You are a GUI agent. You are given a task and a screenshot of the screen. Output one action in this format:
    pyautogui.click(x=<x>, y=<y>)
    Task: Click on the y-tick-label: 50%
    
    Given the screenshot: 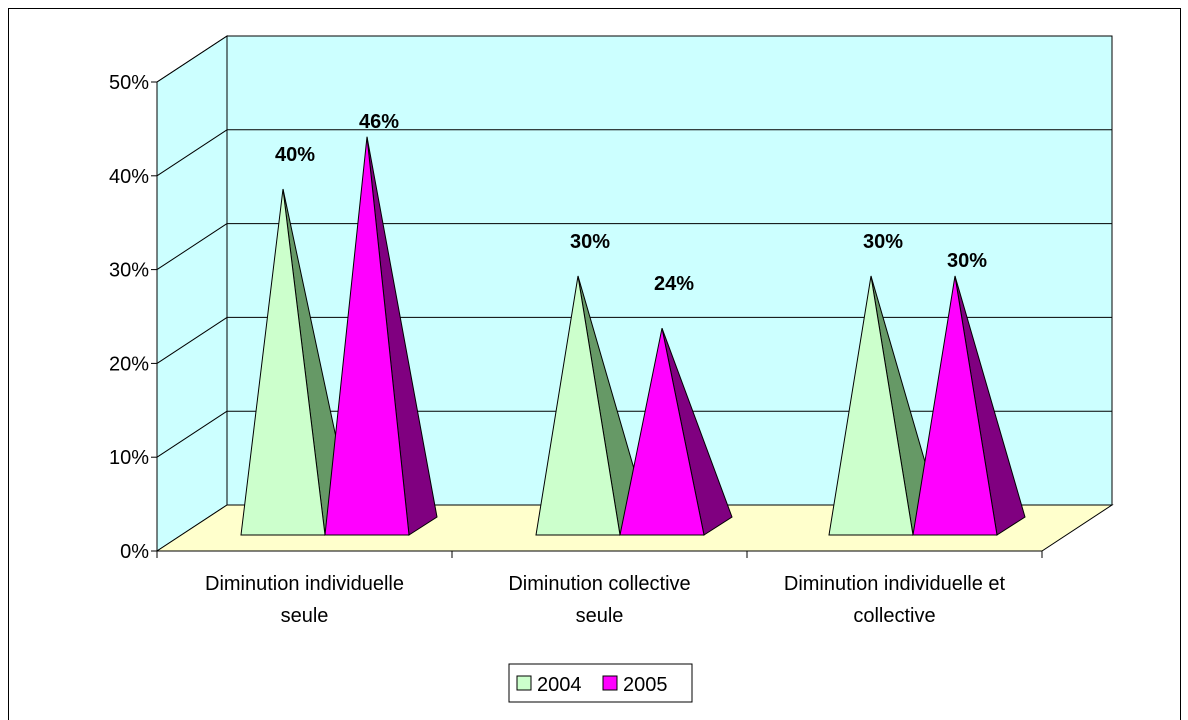 What is the action you would take?
    pyautogui.click(x=129, y=83)
    